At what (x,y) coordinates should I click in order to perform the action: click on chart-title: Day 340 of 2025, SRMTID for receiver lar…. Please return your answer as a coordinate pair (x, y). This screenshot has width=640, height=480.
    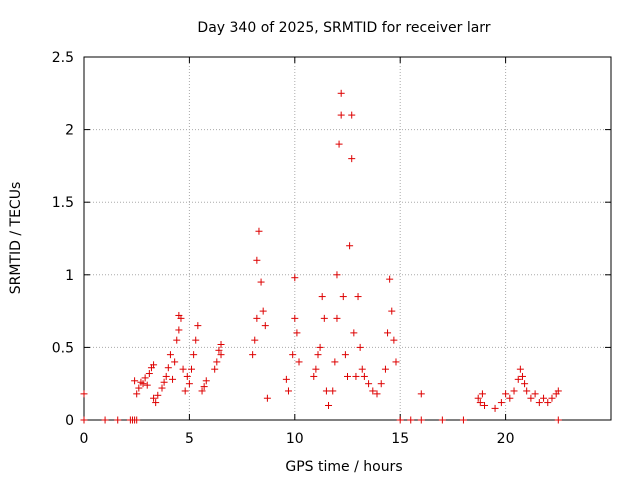
    Looking at the image, I should click on (343, 28).